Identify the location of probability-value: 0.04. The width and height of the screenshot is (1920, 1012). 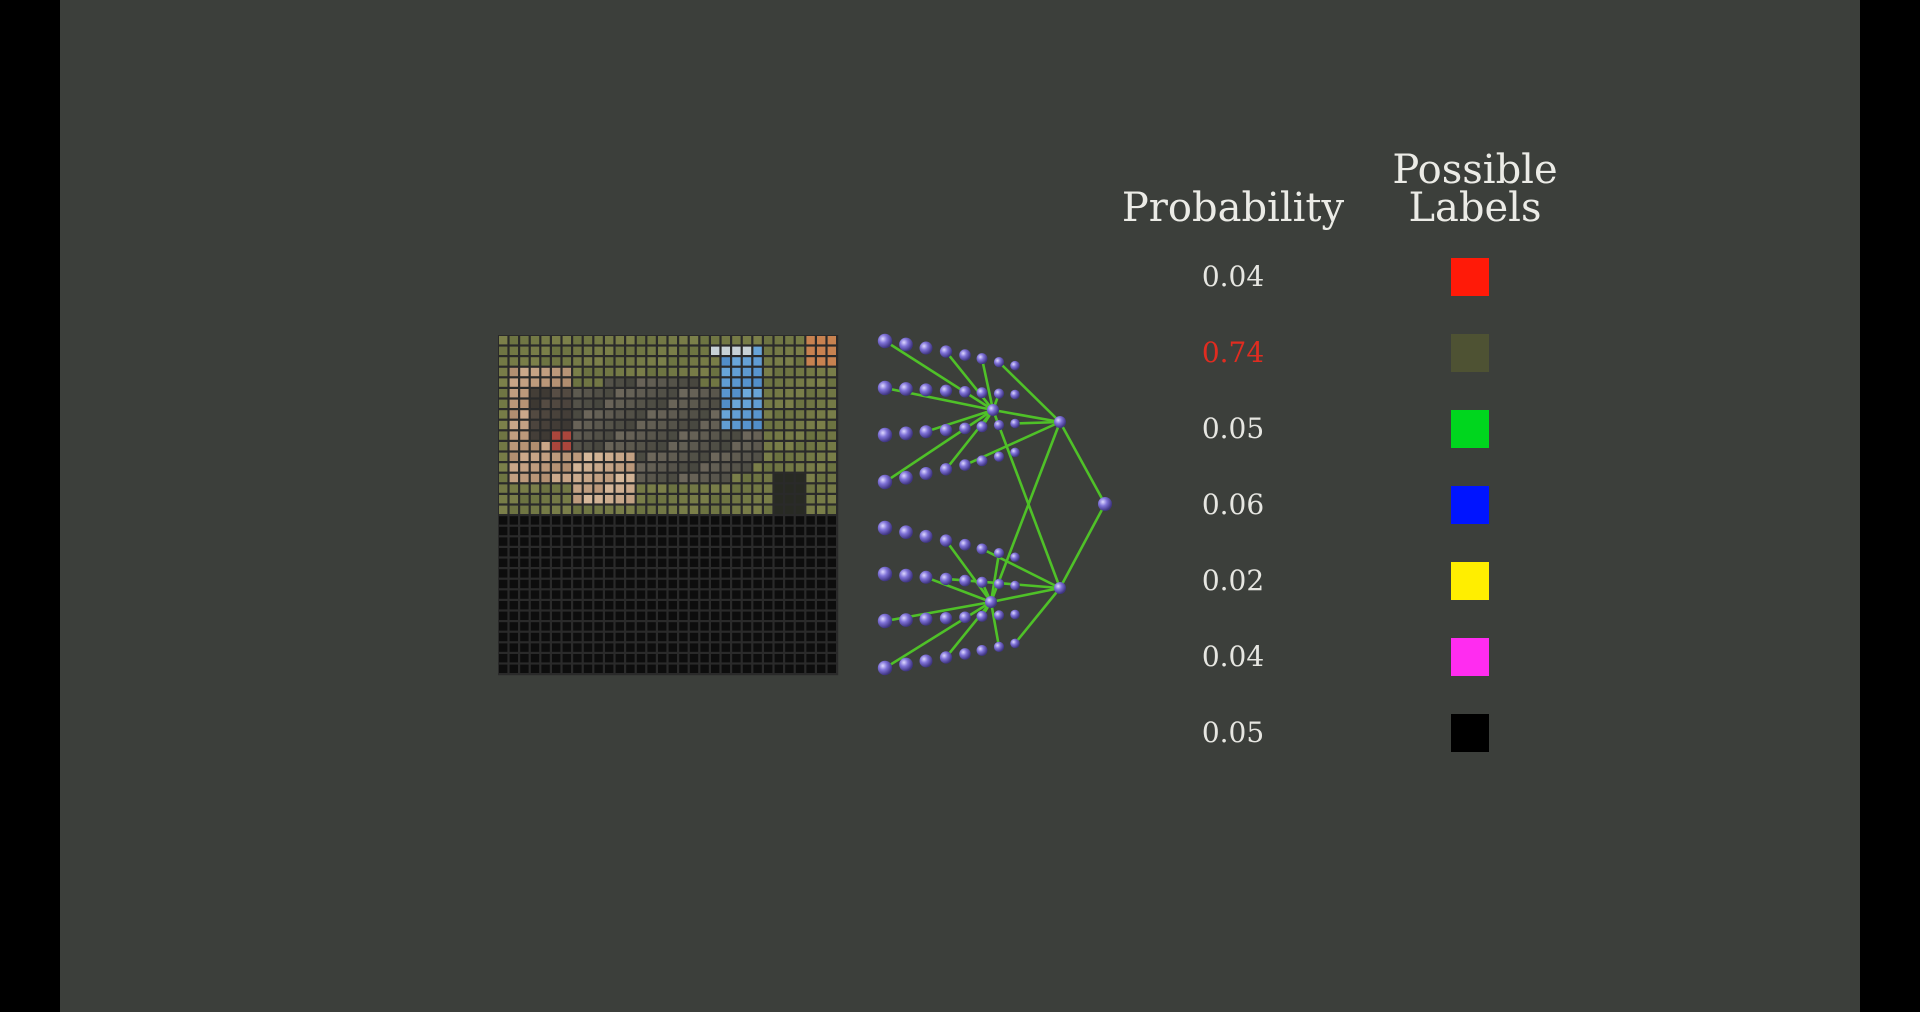
(1233, 656).